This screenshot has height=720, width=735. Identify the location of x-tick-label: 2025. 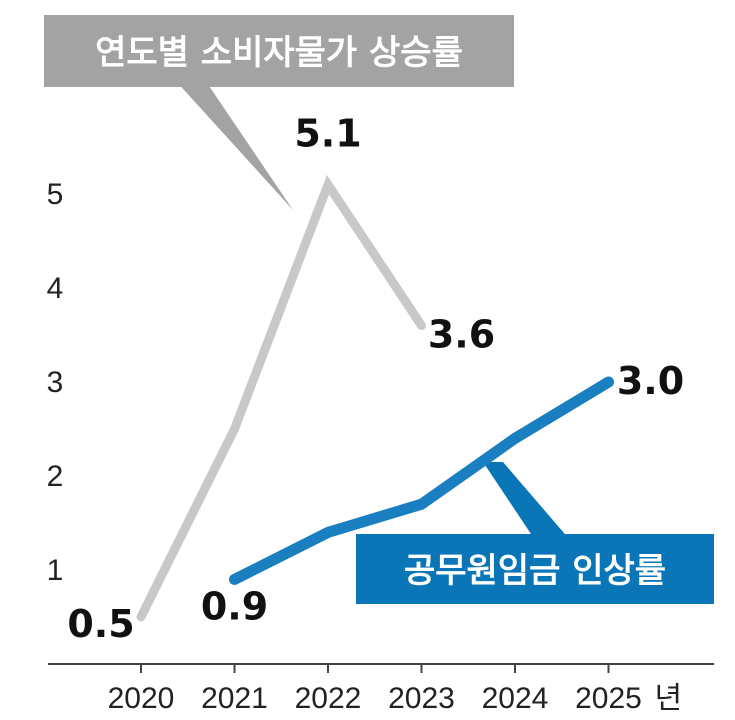
(608, 698).